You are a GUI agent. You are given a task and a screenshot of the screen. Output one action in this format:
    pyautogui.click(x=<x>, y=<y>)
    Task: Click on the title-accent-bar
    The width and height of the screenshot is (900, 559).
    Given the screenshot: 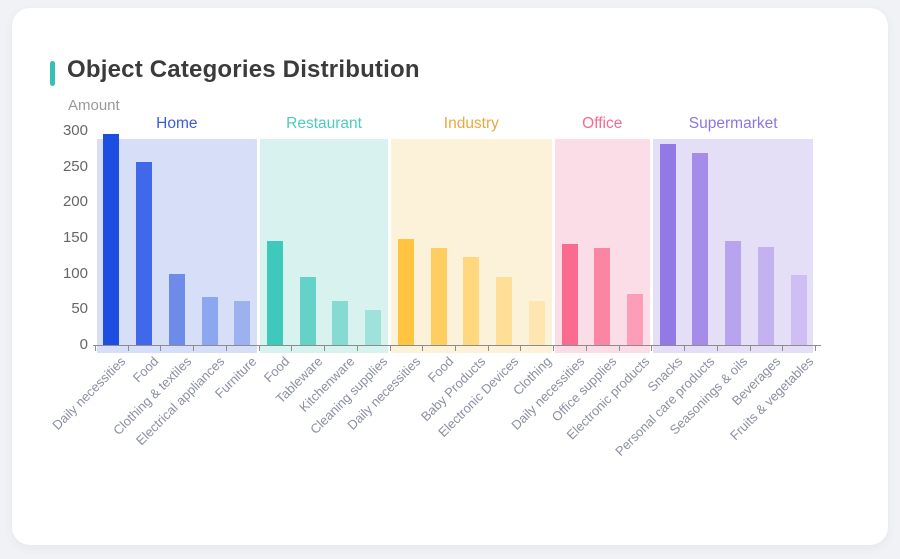 What is the action you would take?
    pyautogui.click(x=52, y=73)
    